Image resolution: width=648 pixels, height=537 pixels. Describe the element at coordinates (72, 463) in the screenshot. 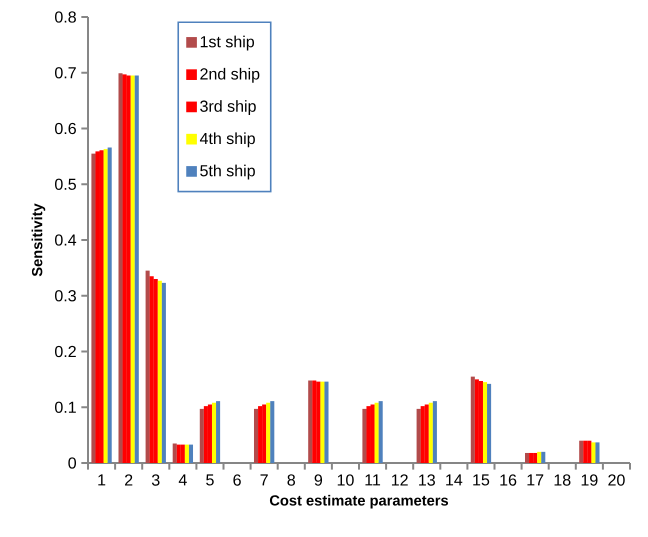

I see `y-tick-label: 0` at that location.